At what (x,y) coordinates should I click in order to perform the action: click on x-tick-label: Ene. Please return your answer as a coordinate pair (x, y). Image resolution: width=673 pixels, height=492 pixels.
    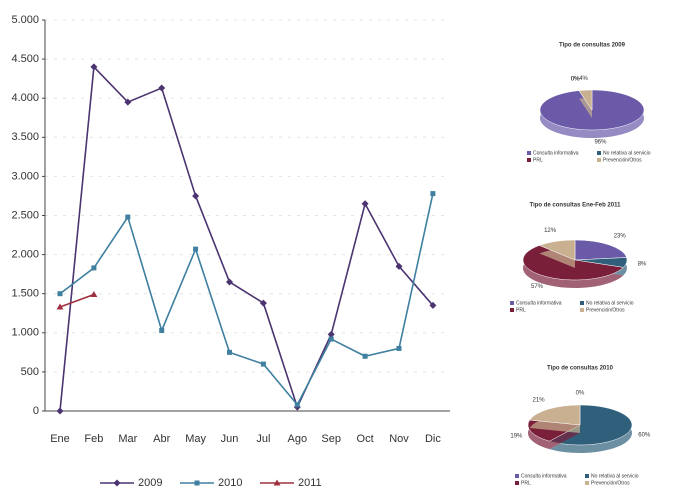
    Looking at the image, I should click on (60, 439).